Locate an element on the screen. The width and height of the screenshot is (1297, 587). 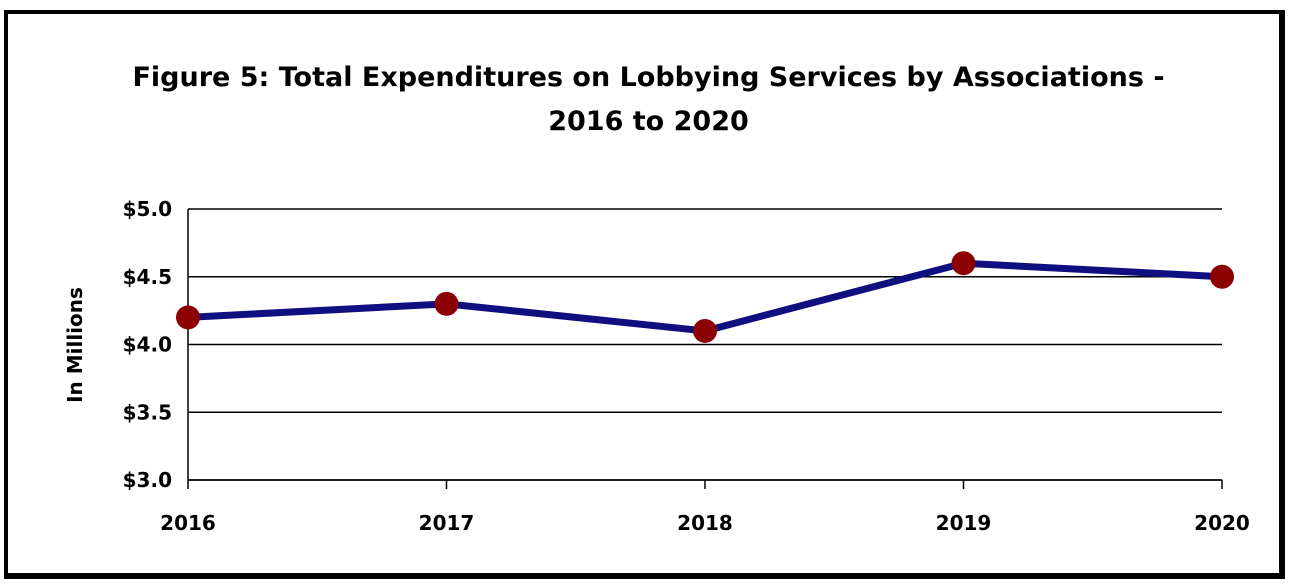
x-tick-label: 2020 is located at coordinates (1222, 523).